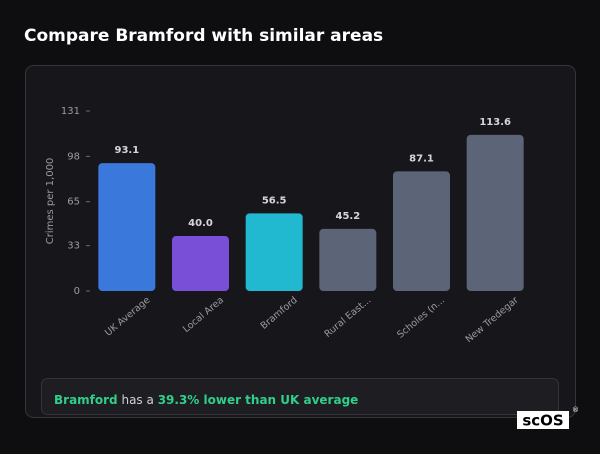  What do you see at coordinates (126, 150) in the screenshot?
I see `value-label: 93.1` at bounding box center [126, 150].